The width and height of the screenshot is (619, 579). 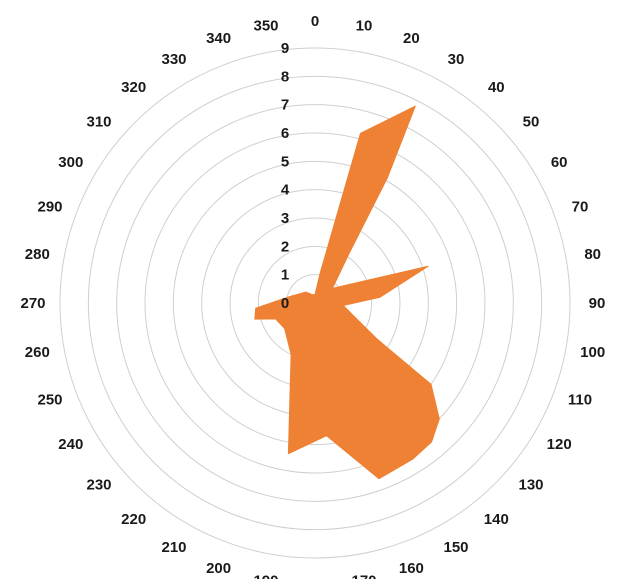 What do you see at coordinates (265, 576) in the screenshot?
I see `angle-tick-190: 190` at bounding box center [265, 576].